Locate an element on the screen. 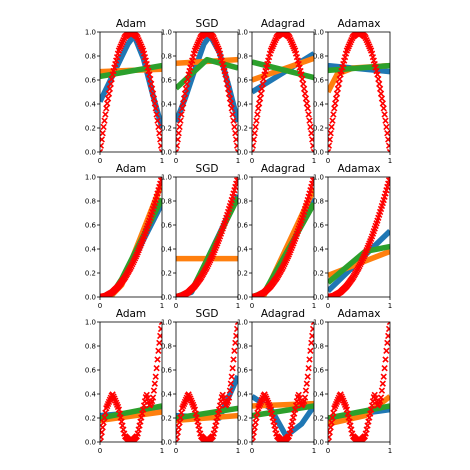  subplot-sgd-row-3: 0.0 0.2 0.4 0.6 0.8 1.0 0 1 SGD is located at coordinates (200, 381).